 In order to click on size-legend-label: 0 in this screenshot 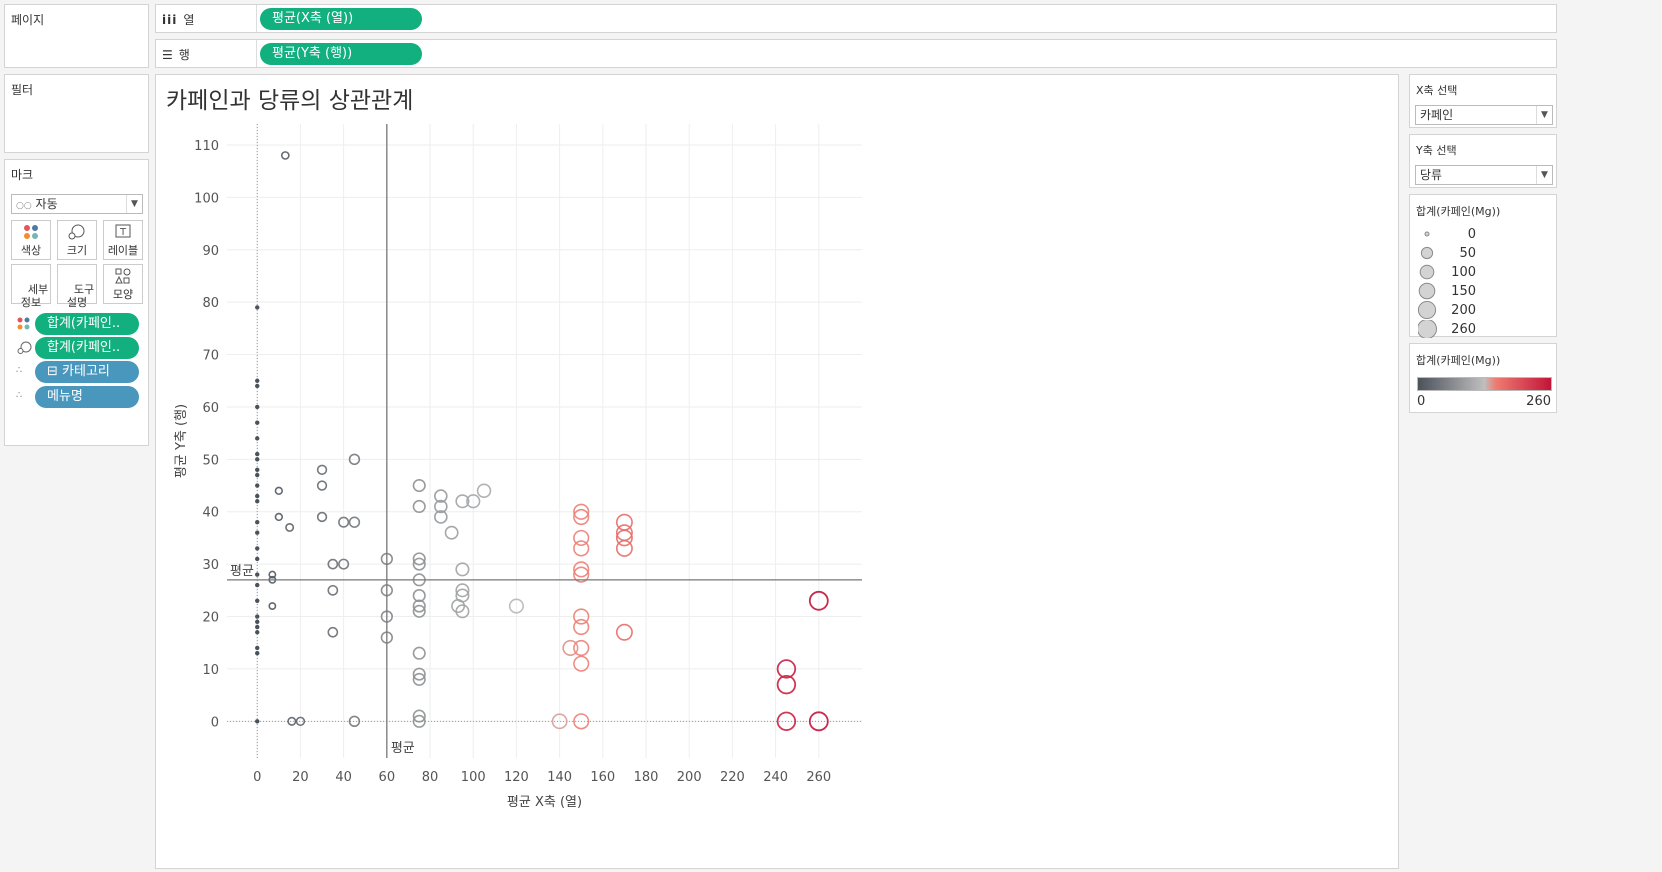, I will do `click(1471, 234)`.